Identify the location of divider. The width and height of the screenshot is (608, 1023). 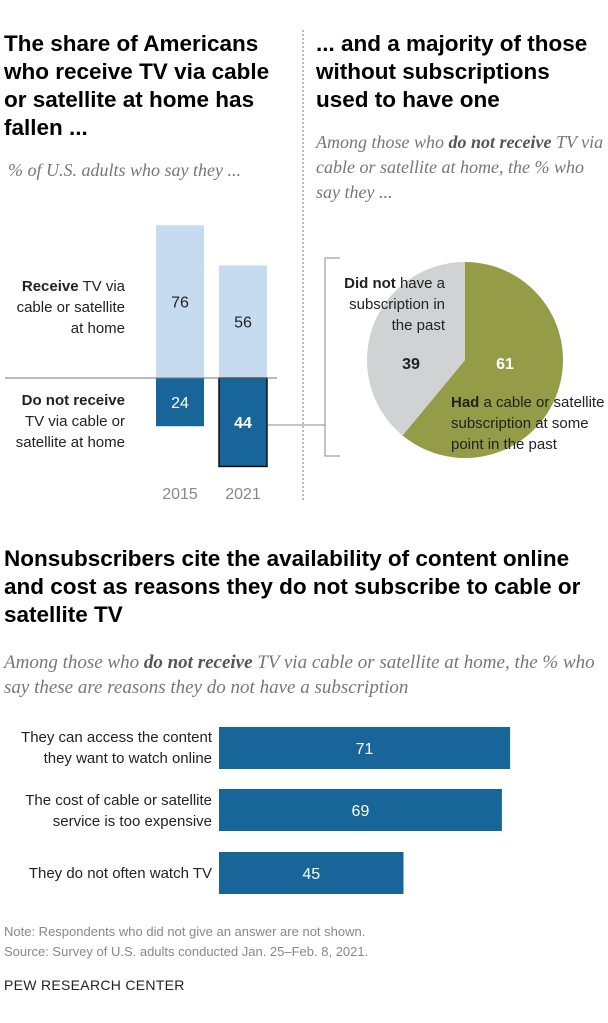
(303, 265).